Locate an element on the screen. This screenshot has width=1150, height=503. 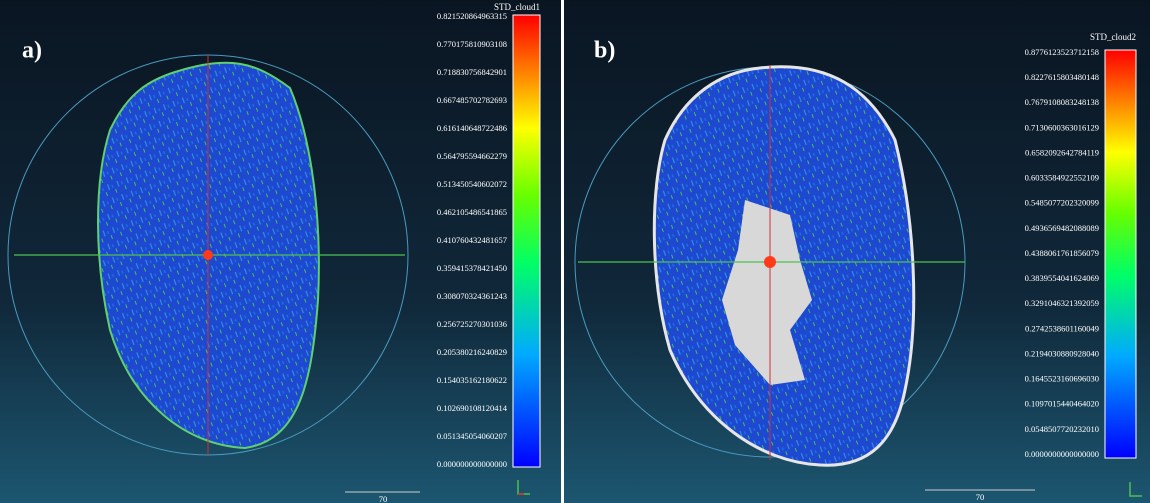
scale-title: STD_cloud2 is located at coordinates (1113, 37).